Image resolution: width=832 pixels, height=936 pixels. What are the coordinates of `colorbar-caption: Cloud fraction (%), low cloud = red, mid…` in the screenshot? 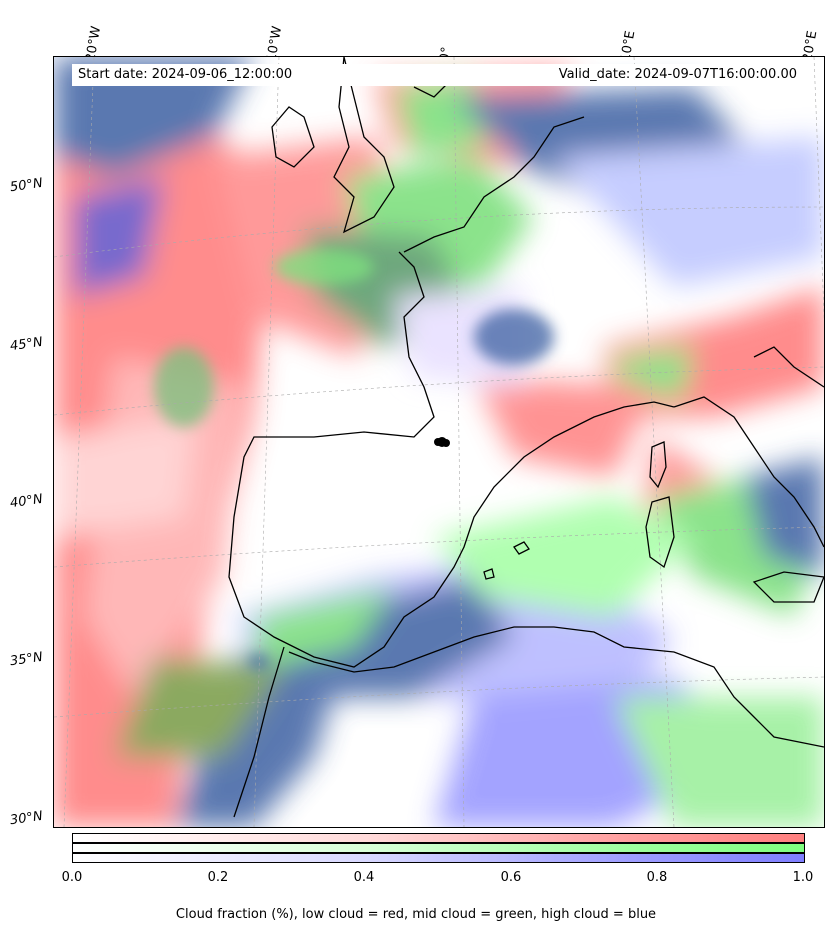 It's located at (416, 914).